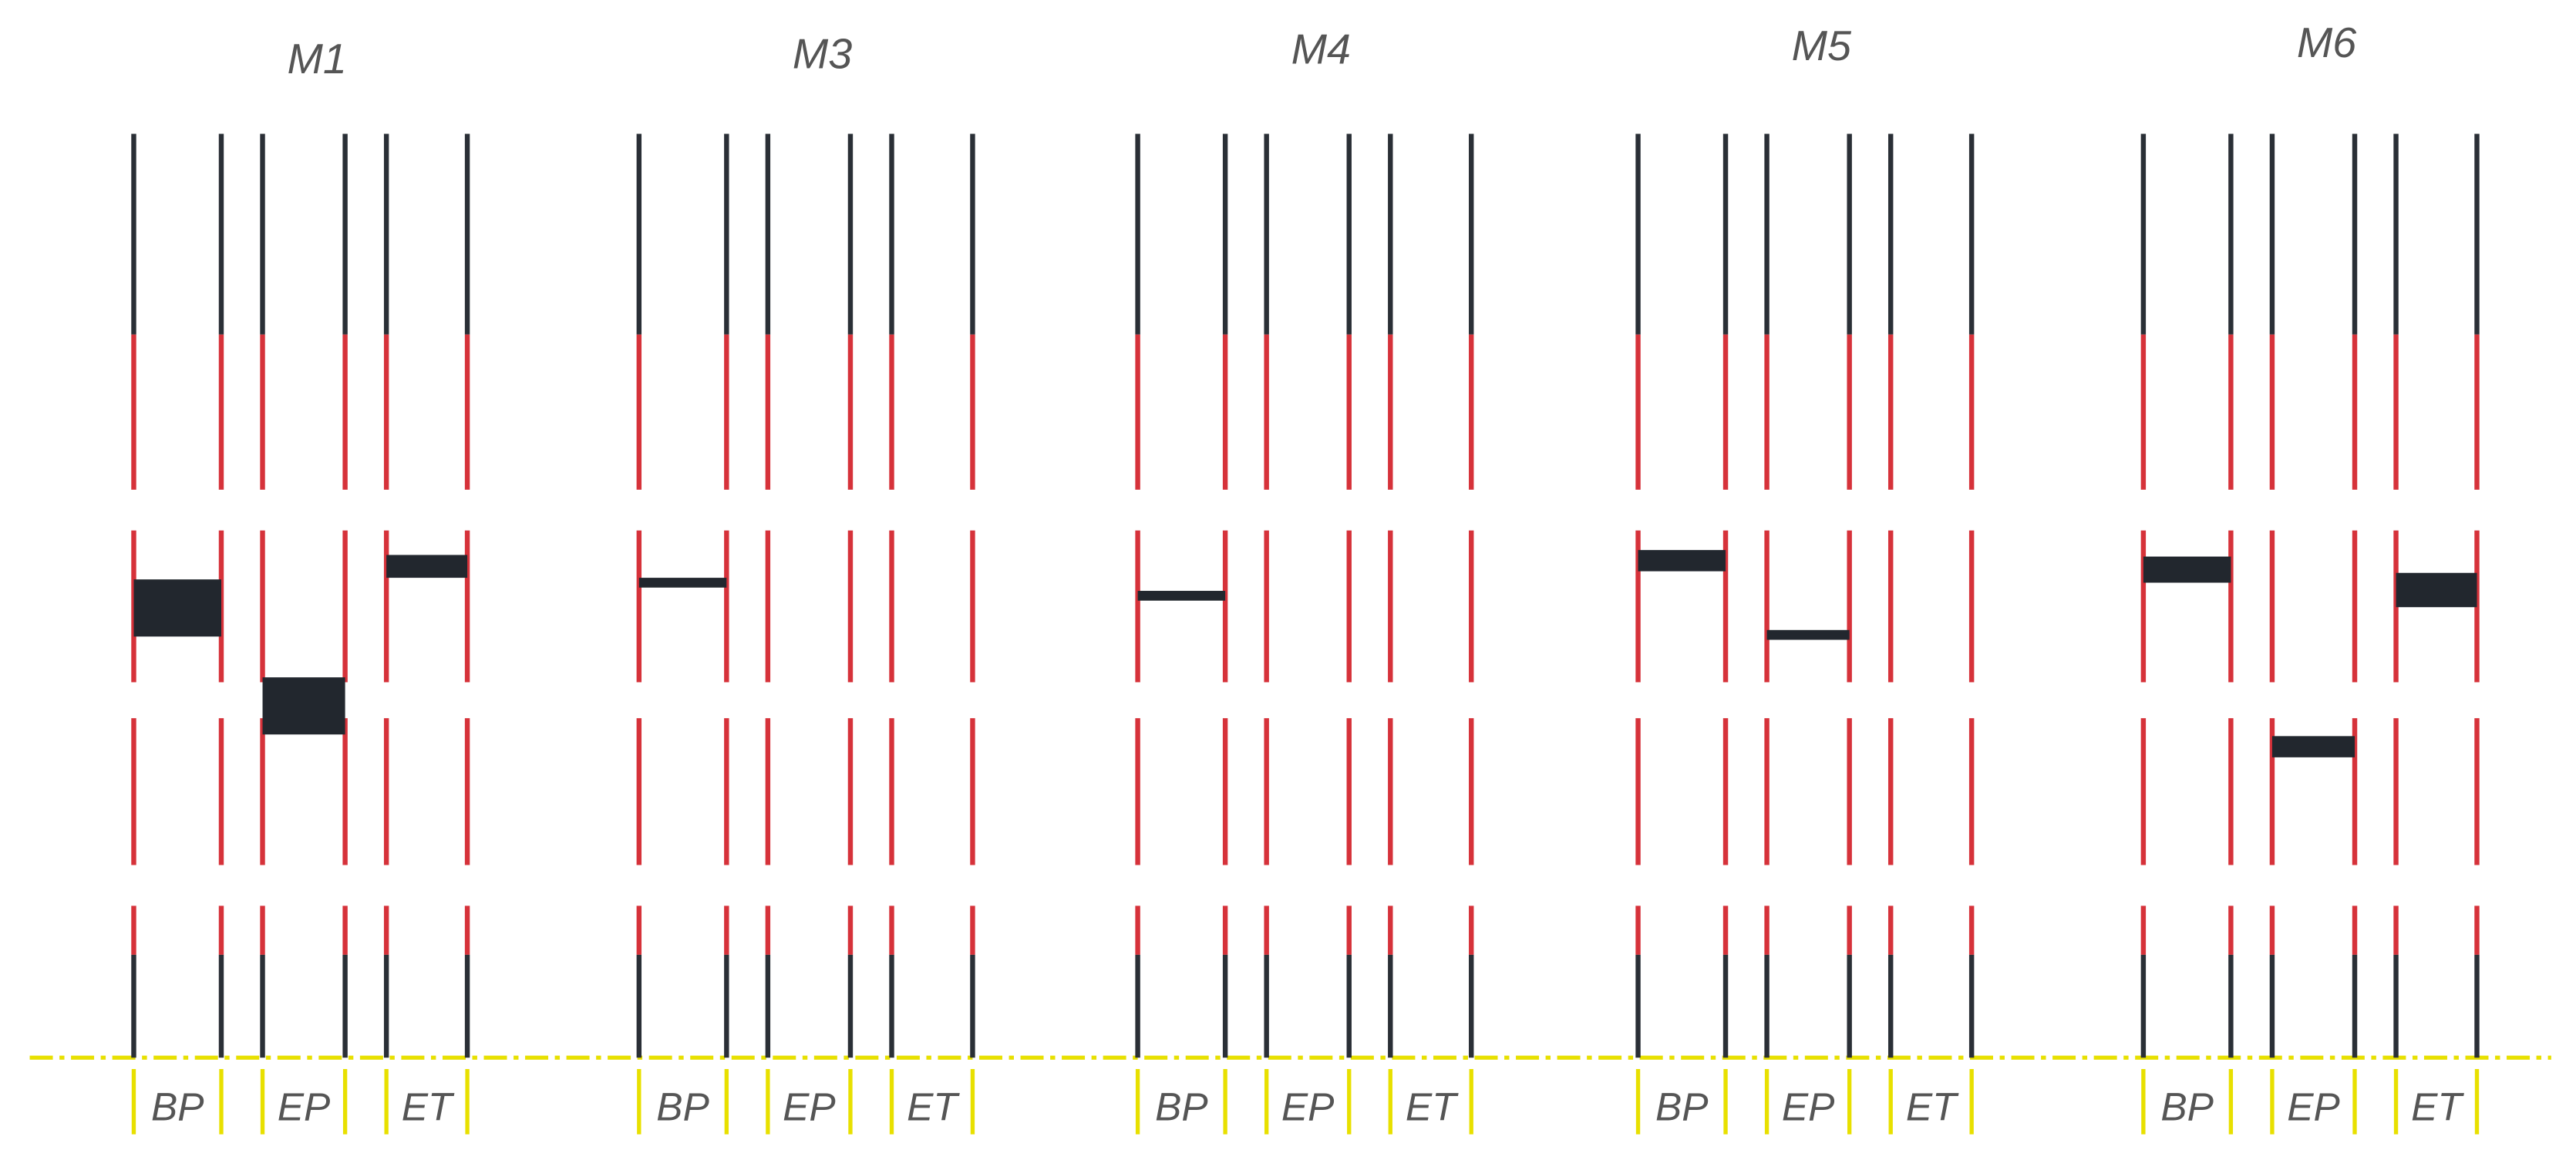  What do you see at coordinates (317, 59) in the screenshot?
I see `group-title: M1` at bounding box center [317, 59].